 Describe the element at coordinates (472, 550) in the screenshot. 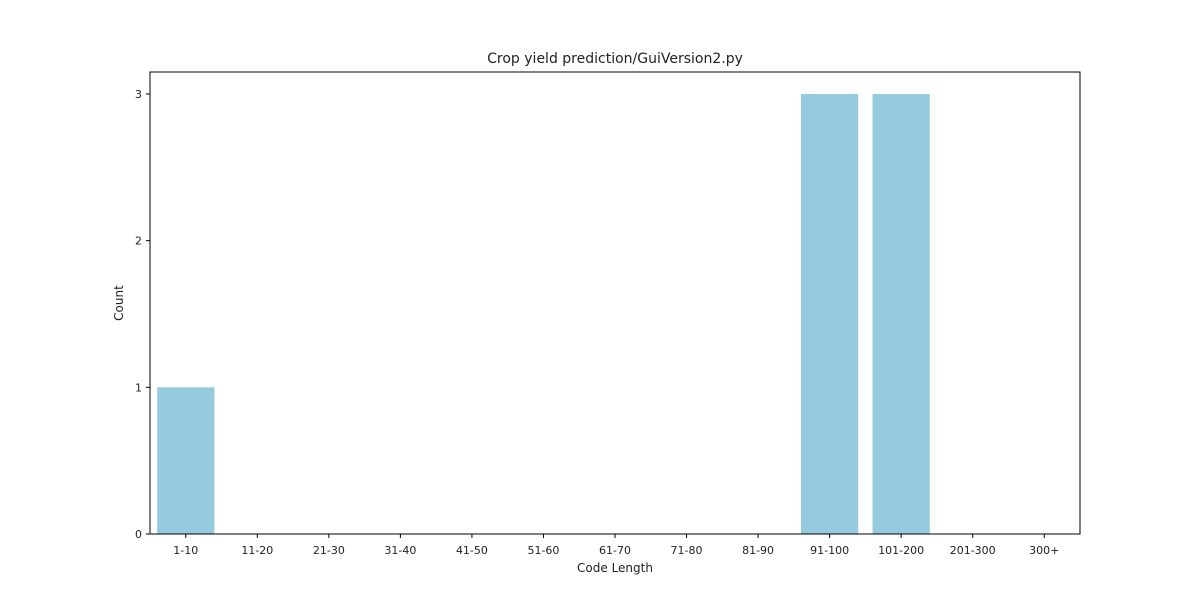

I see `x-tick-label: 41-50` at that location.